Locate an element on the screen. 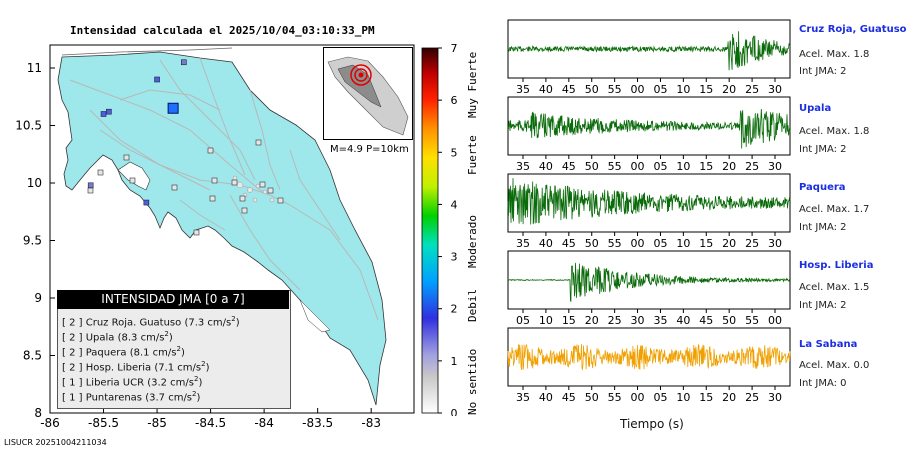 This screenshot has width=910, height=460. intensity-stations is located at coordinates (137, 132).